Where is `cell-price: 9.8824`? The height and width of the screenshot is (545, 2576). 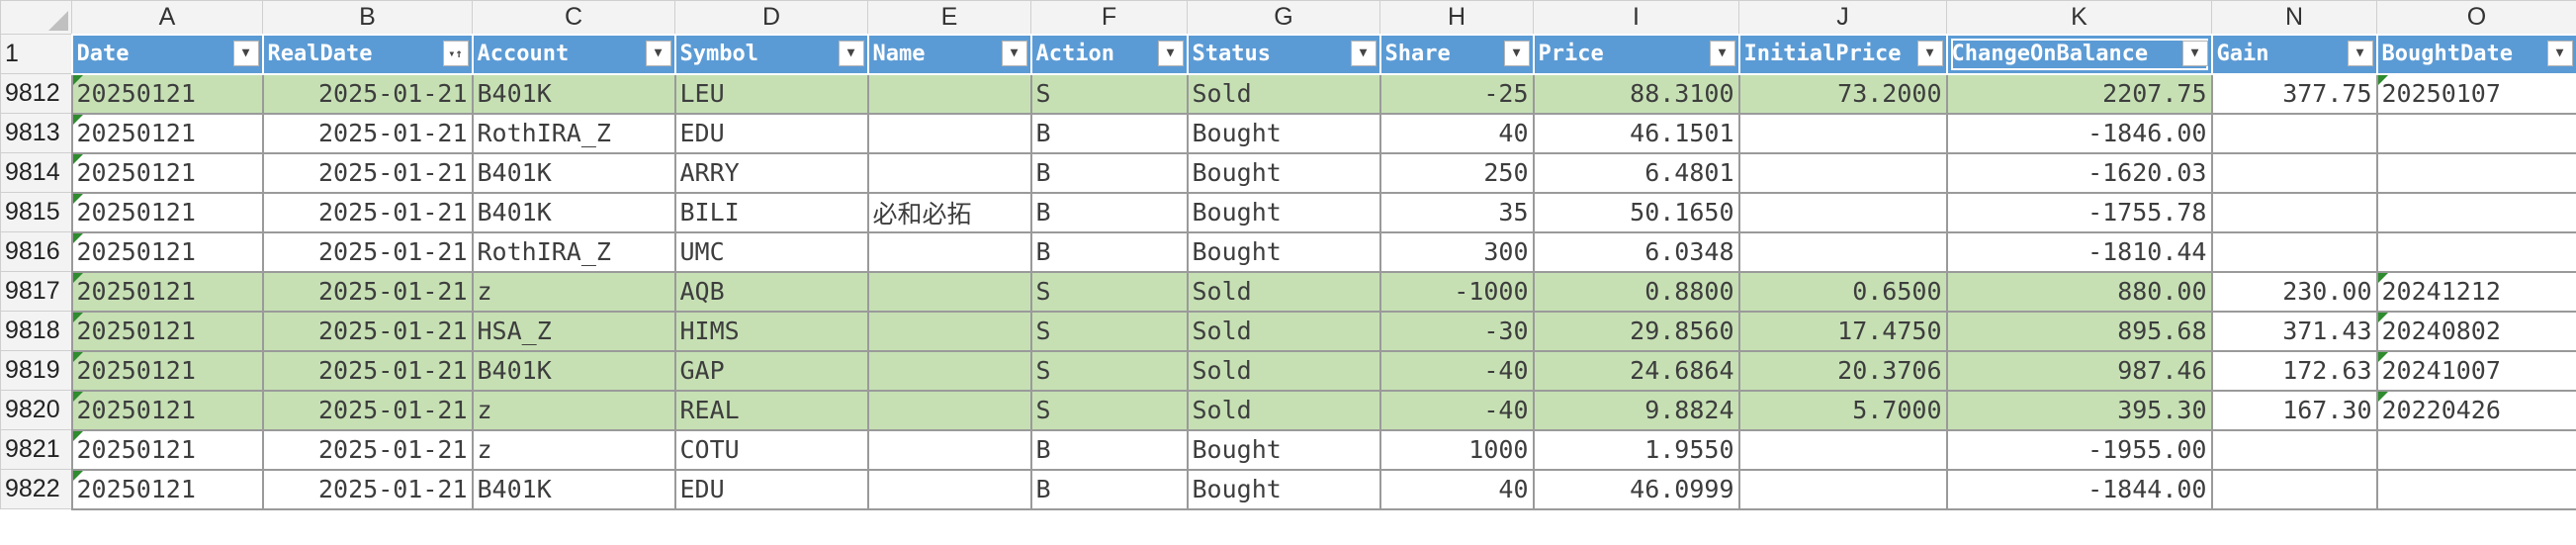
cell-price: 9.8824 is located at coordinates (1636, 410).